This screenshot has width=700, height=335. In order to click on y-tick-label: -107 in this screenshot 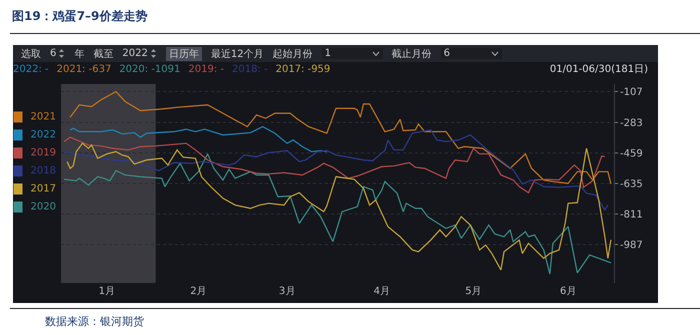, I will do `click(631, 92)`.